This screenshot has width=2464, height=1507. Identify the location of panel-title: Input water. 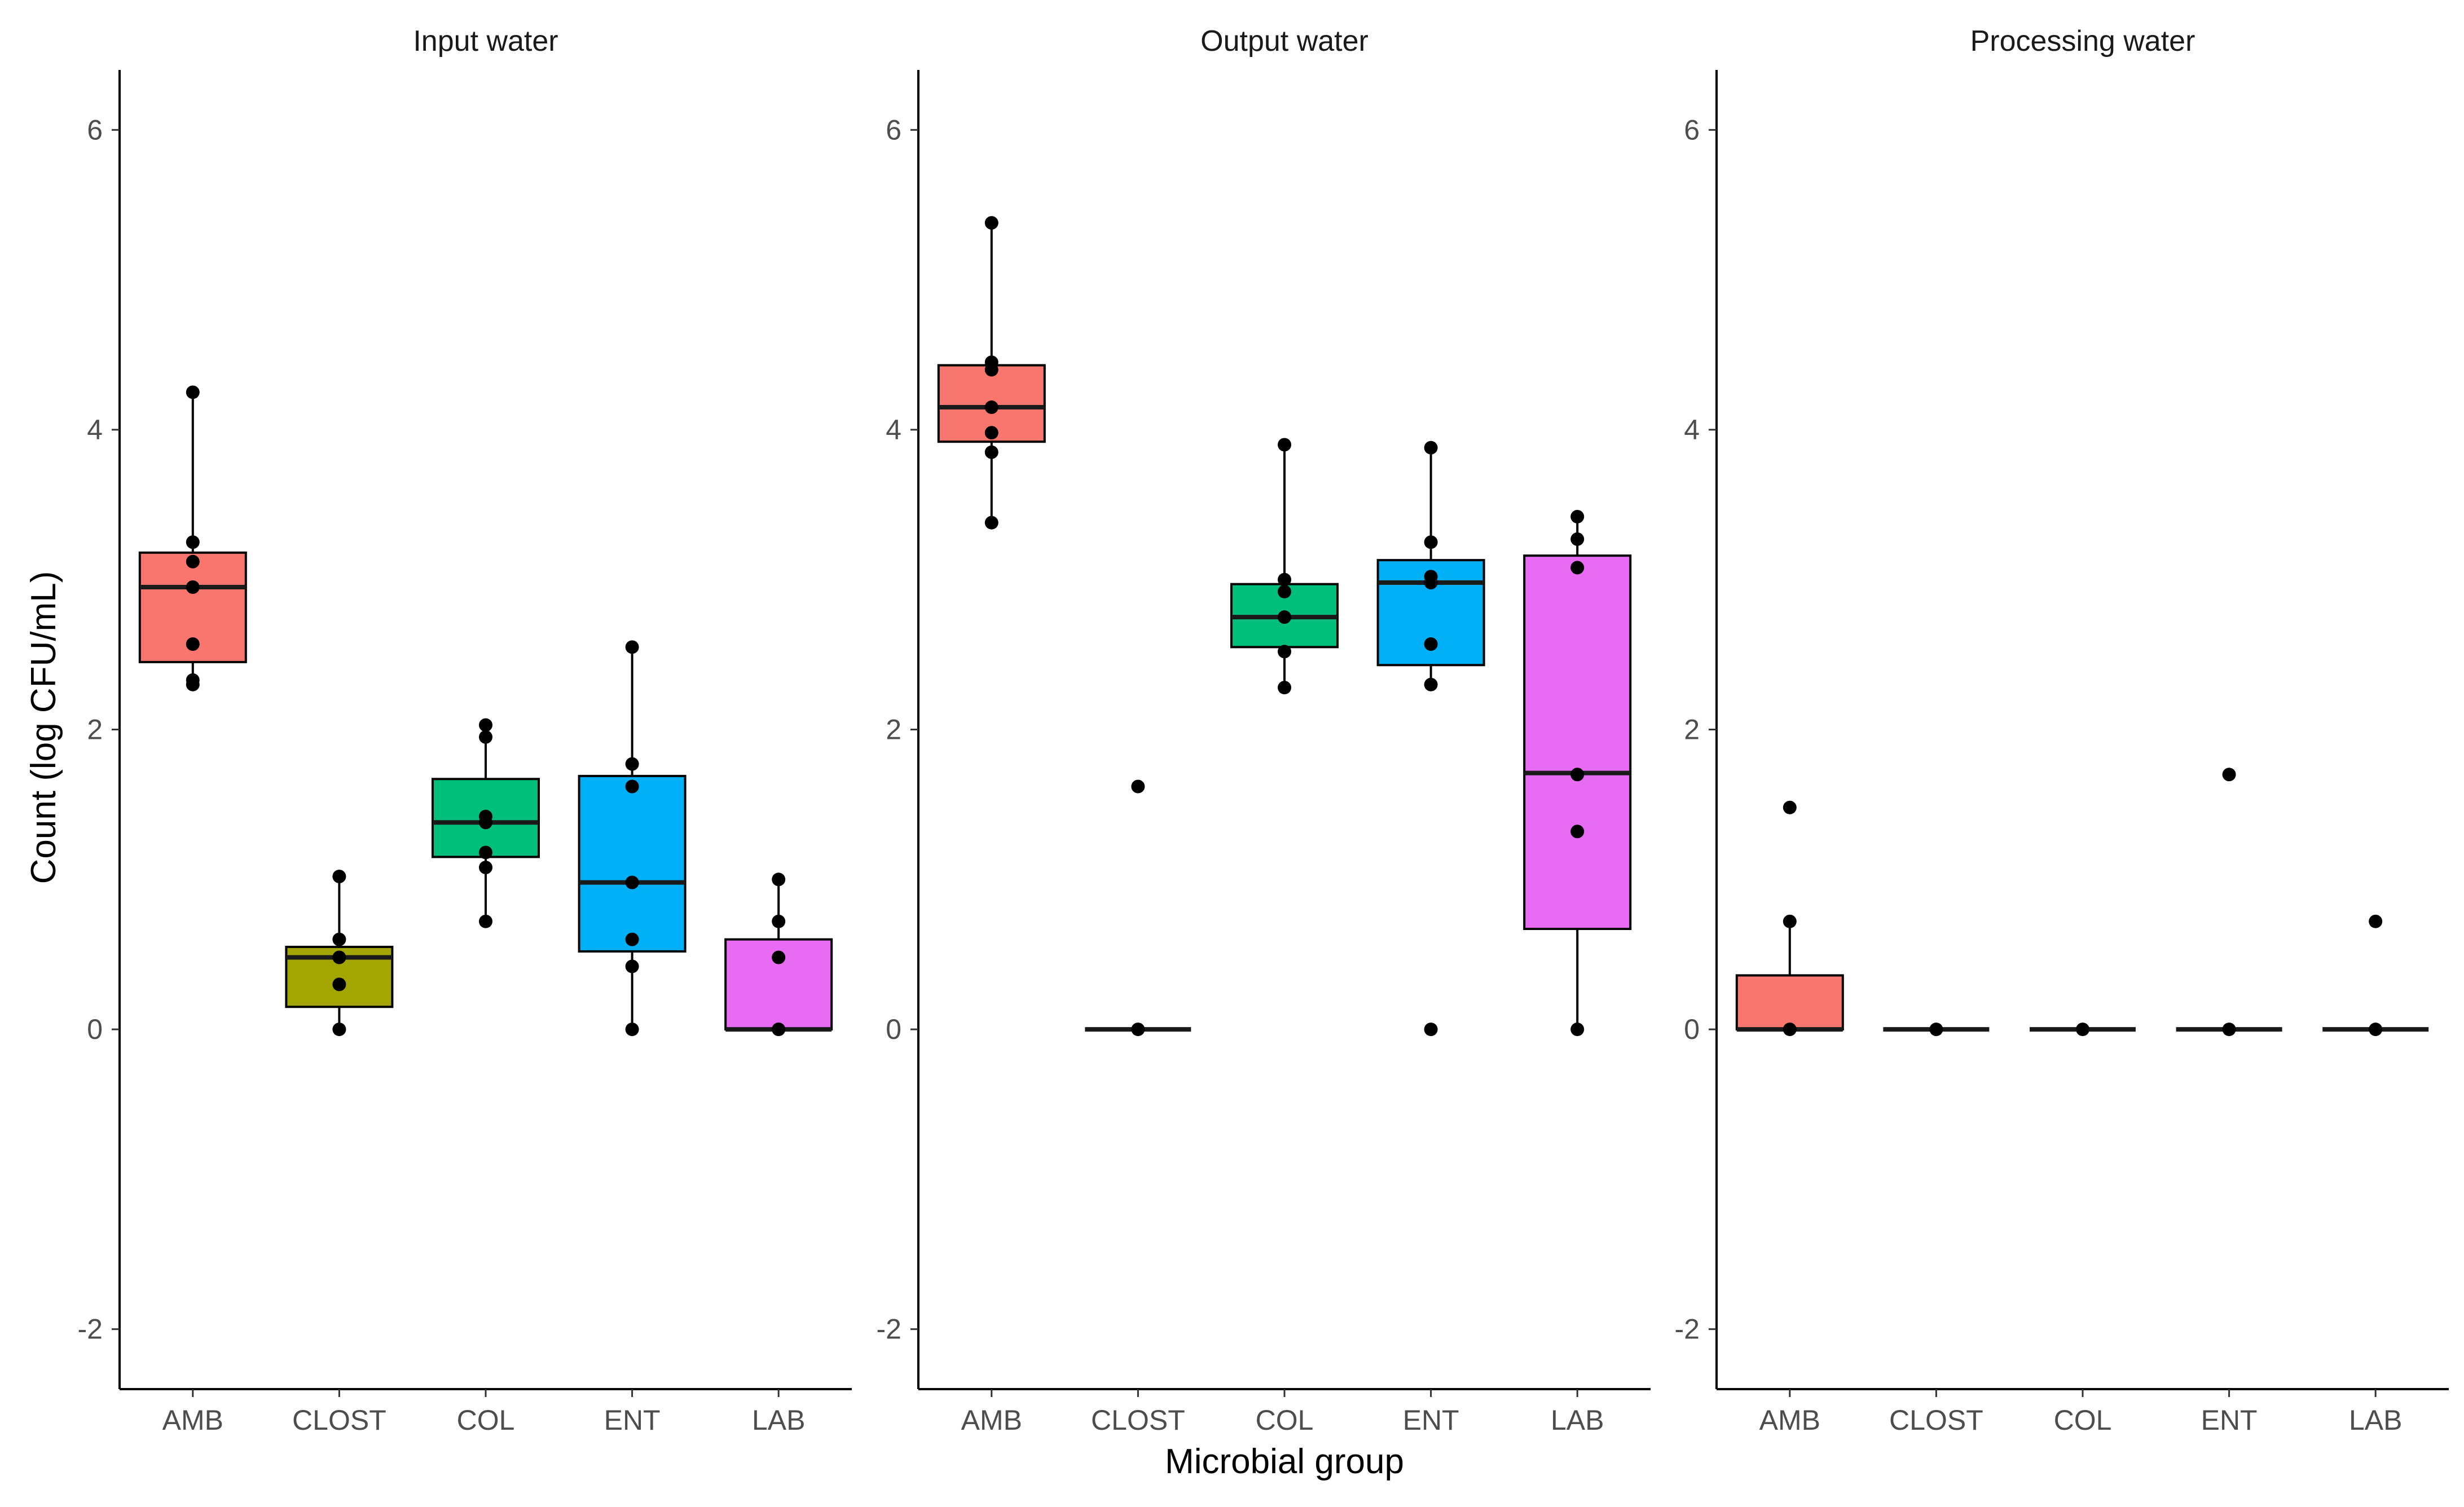
(485, 41).